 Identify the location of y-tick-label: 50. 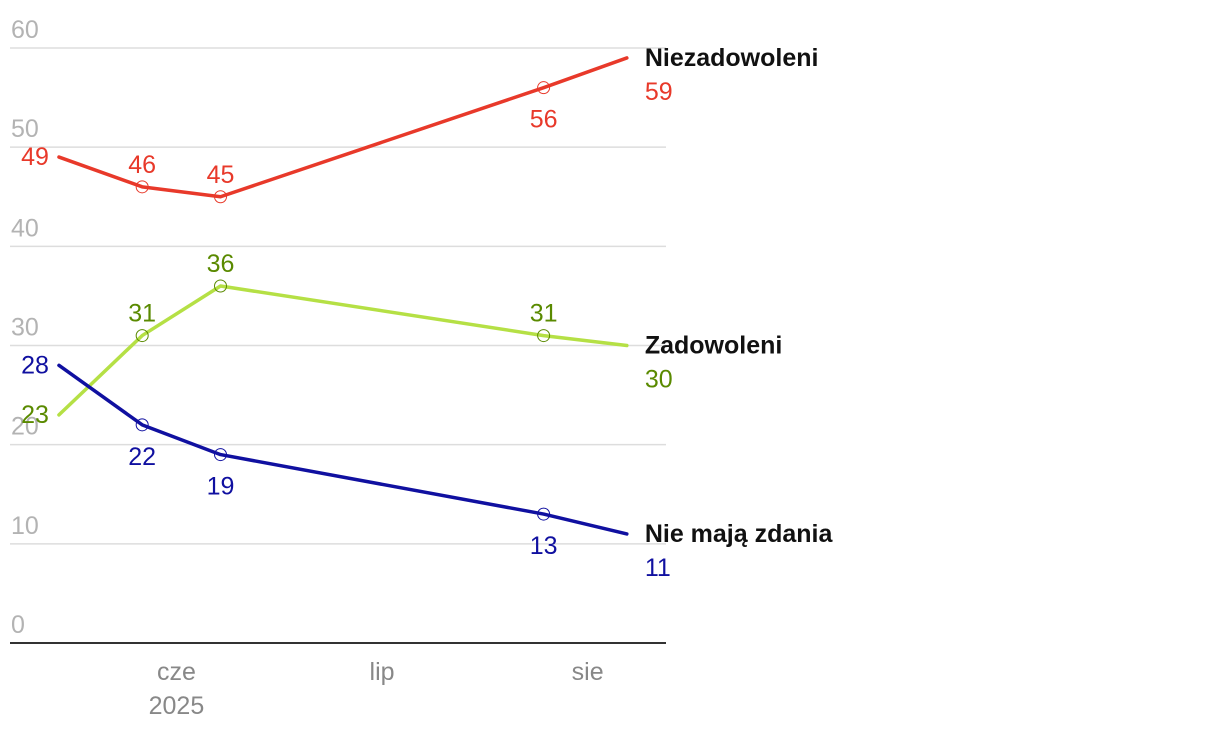
(25, 129).